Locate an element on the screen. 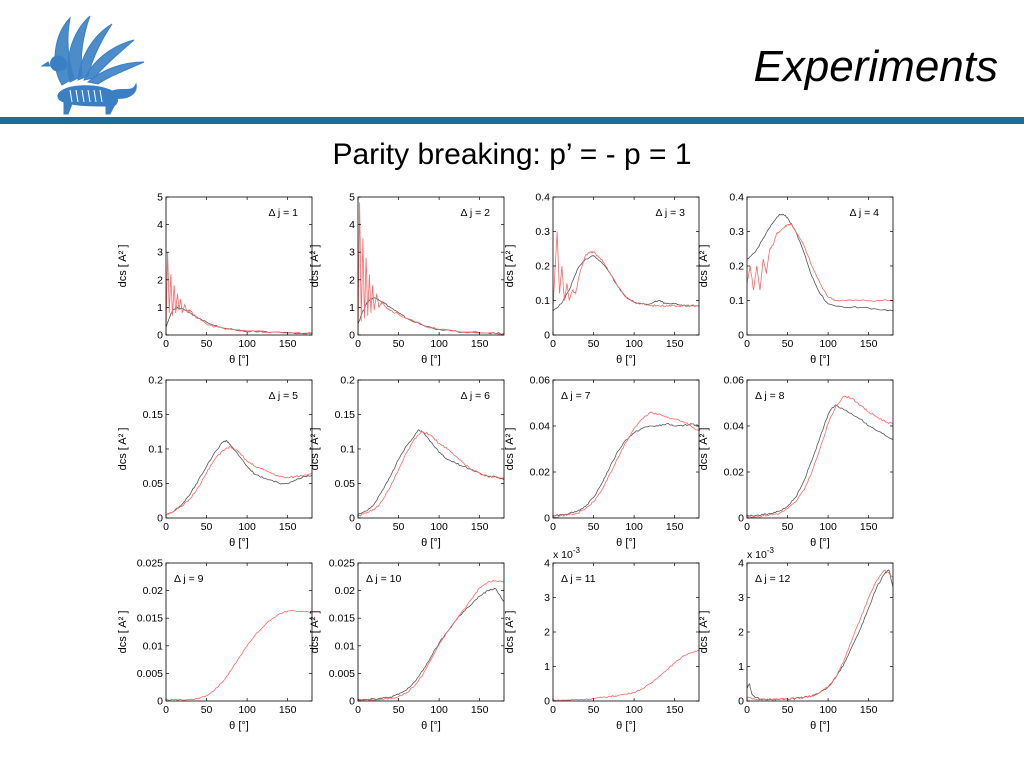 This screenshot has width=1024, height=768. panel-label: Δ j = 4 is located at coordinates (865, 213).